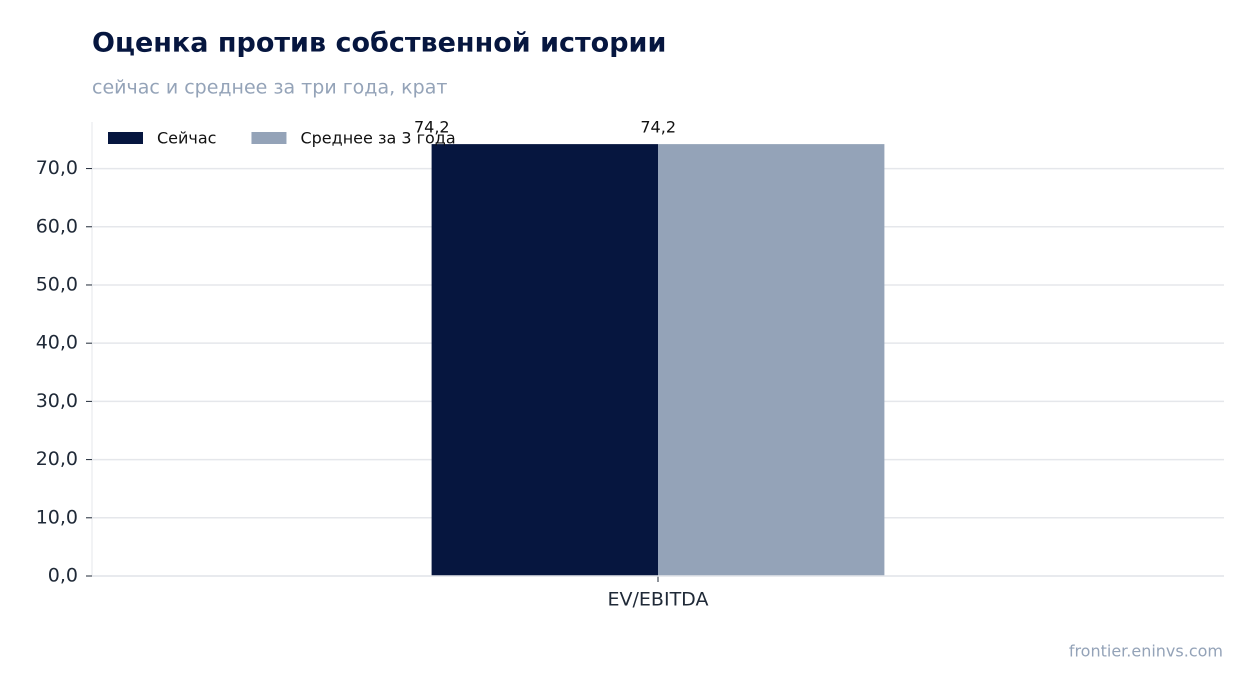 This screenshot has width=1254, height=693. I want to click on y-tick-label: 30,0, so click(57, 401).